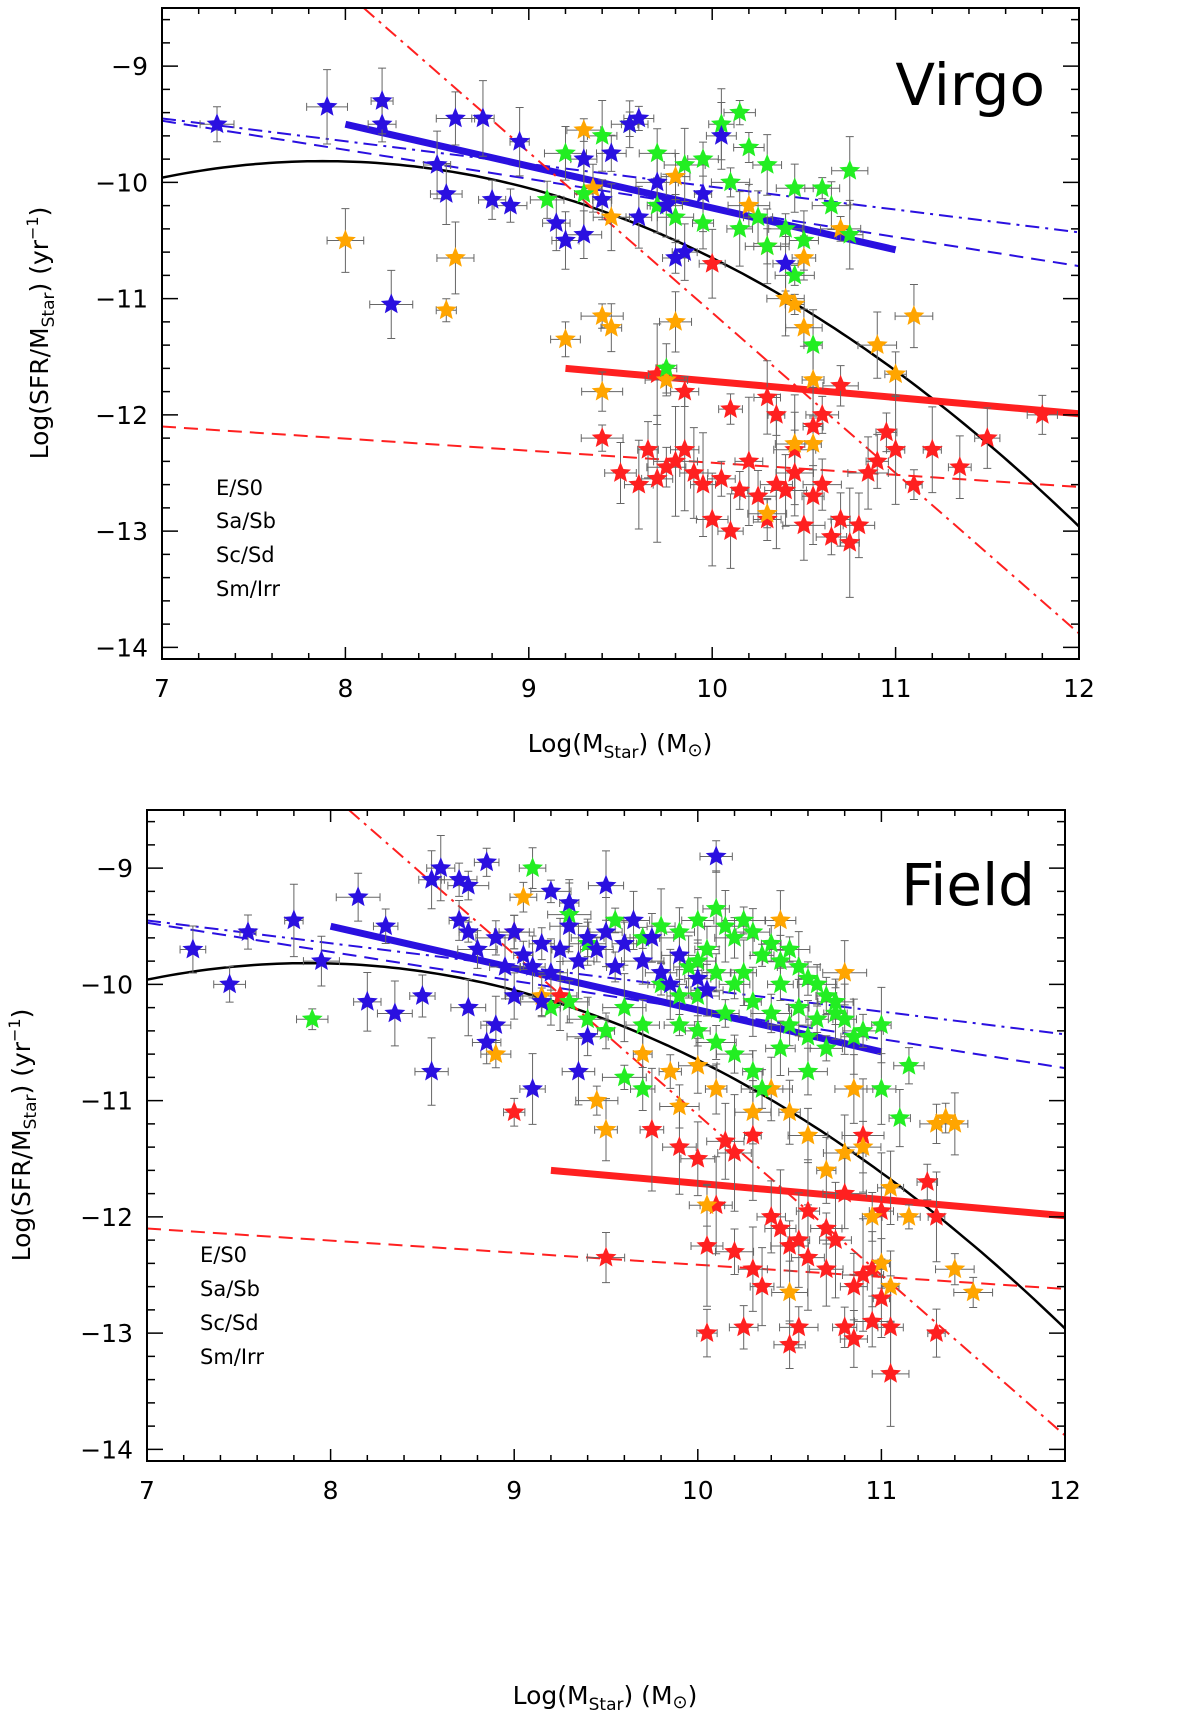 This screenshot has width=1200, height=1711. Describe the element at coordinates (822, 391) in the screenshot. I see `virgo-early-type-fit` at that location.